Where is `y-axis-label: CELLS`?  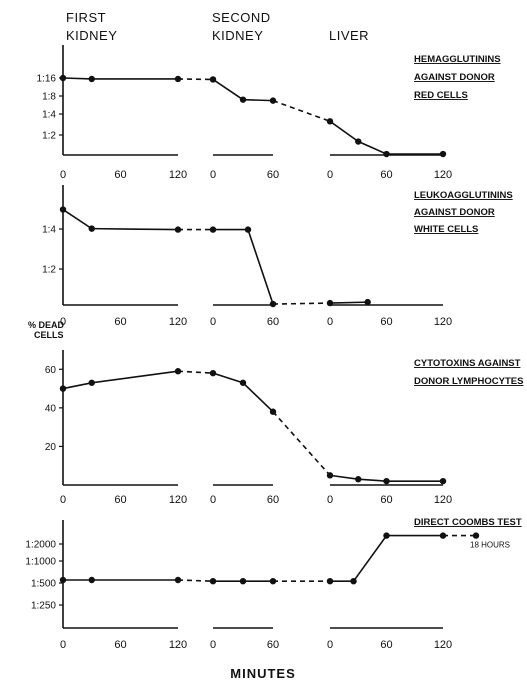
y-axis-label: CELLS is located at coordinates (49, 335).